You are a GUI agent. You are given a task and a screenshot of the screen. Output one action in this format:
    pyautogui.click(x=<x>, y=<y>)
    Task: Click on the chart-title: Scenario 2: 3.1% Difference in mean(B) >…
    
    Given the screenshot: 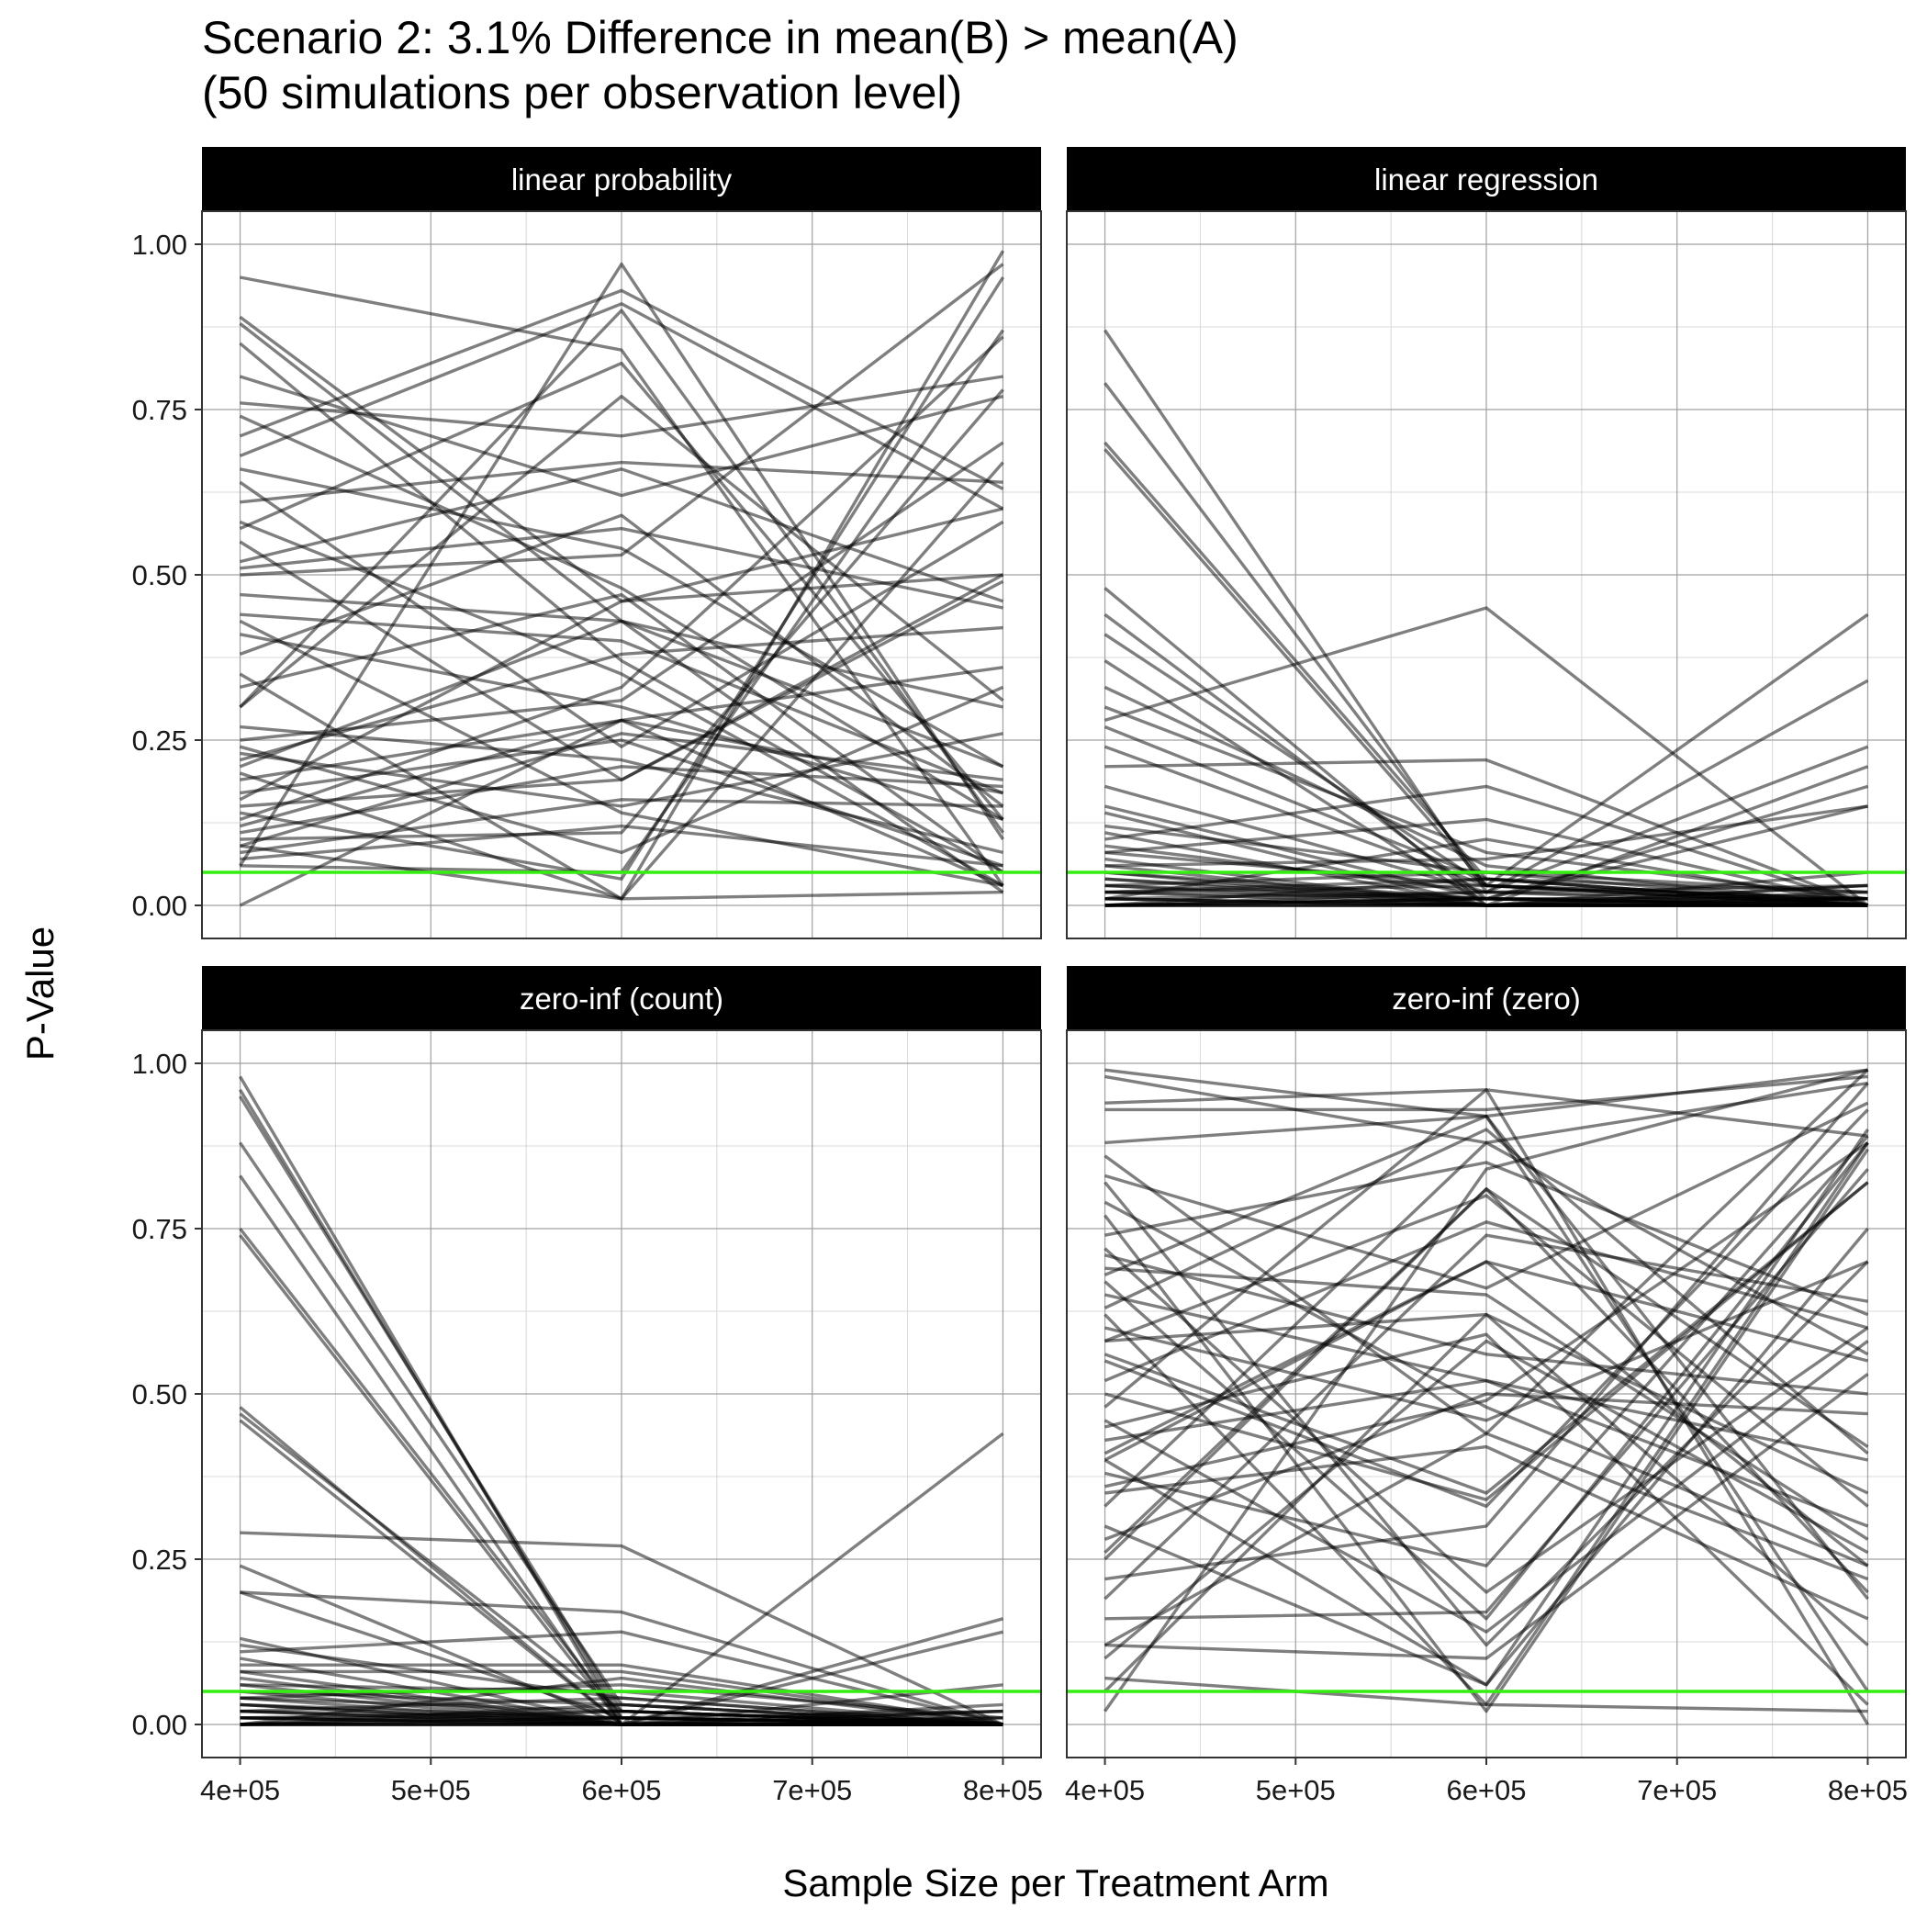 What is the action you would take?
    pyautogui.click(x=720, y=37)
    